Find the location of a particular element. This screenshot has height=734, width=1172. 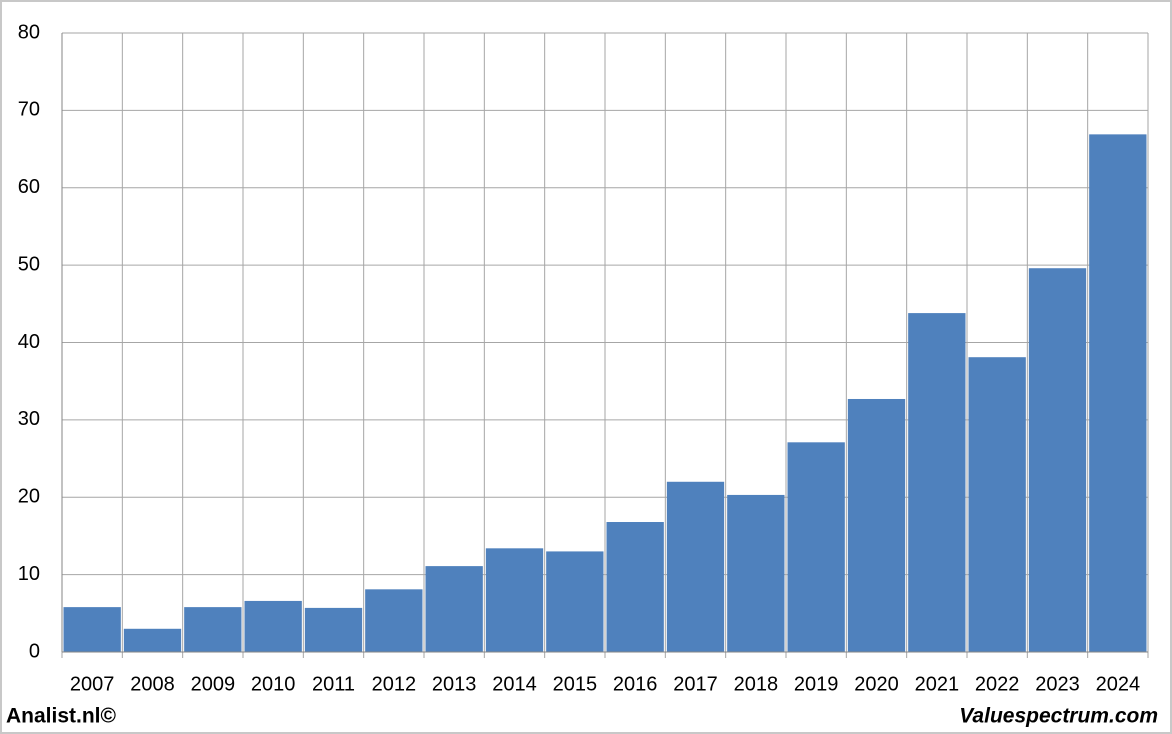

x-tick-label: 2018 is located at coordinates (756, 684).